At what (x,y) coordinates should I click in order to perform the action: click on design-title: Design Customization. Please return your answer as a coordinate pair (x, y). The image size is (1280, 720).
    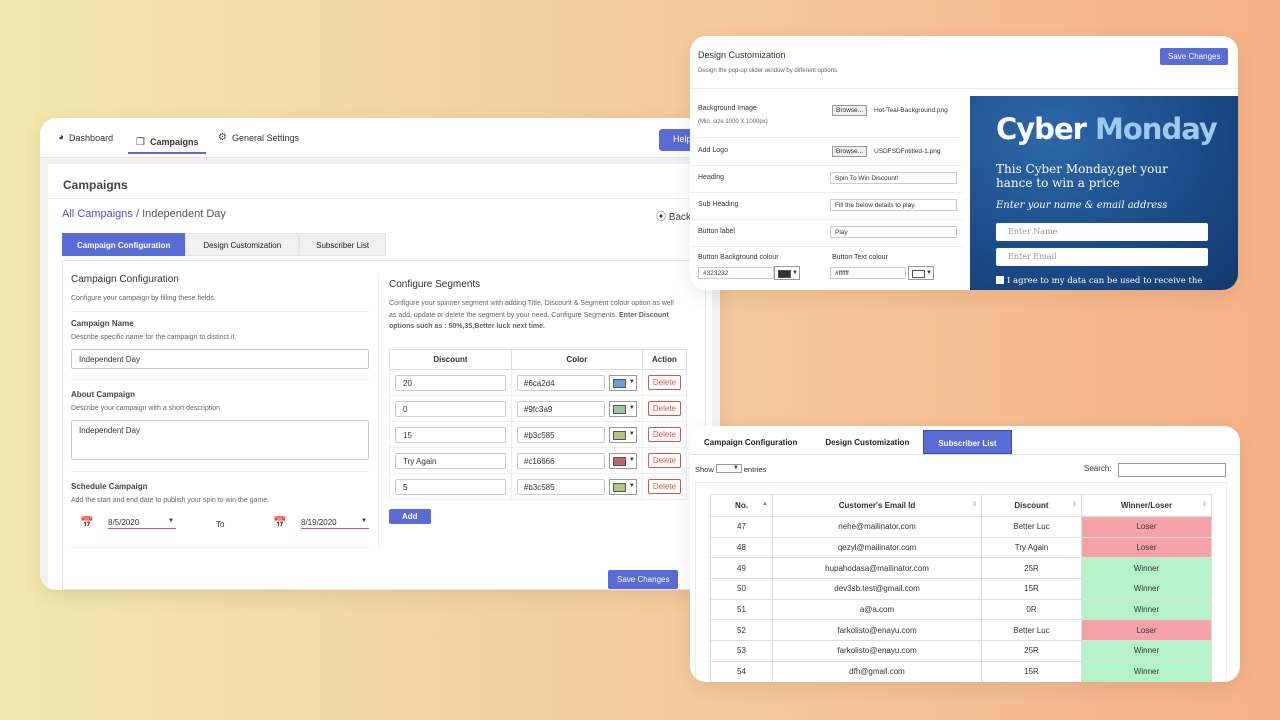
    Looking at the image, I should click on (742, 55).